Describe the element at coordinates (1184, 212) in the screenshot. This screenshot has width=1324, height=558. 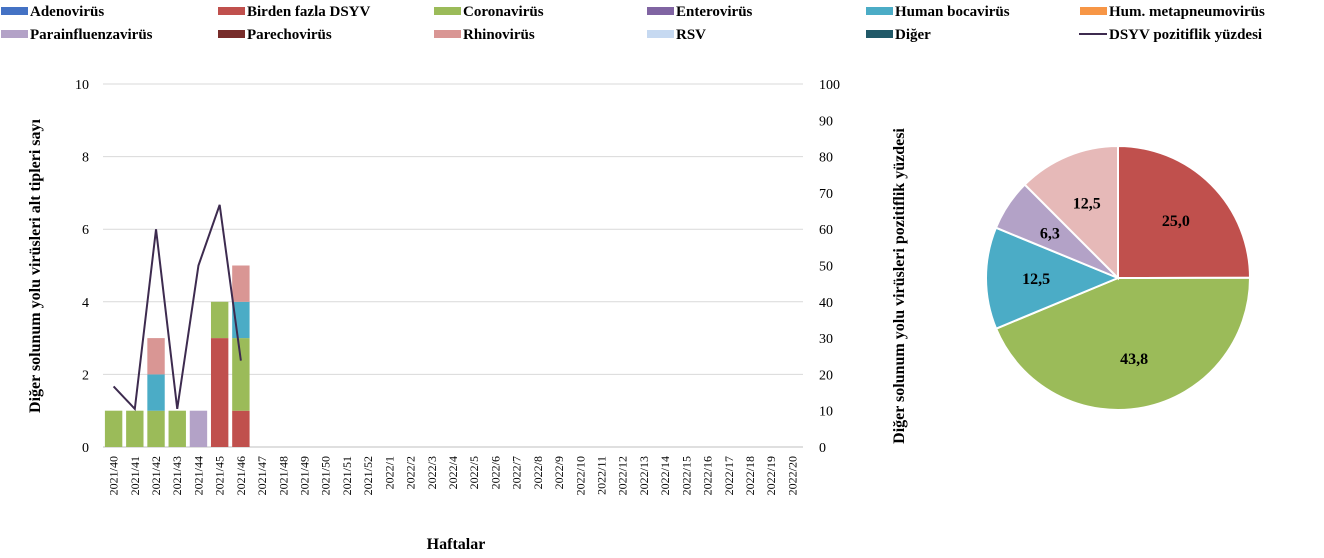
I see `pie-slice-birden-fazla-dsyv` at that location.